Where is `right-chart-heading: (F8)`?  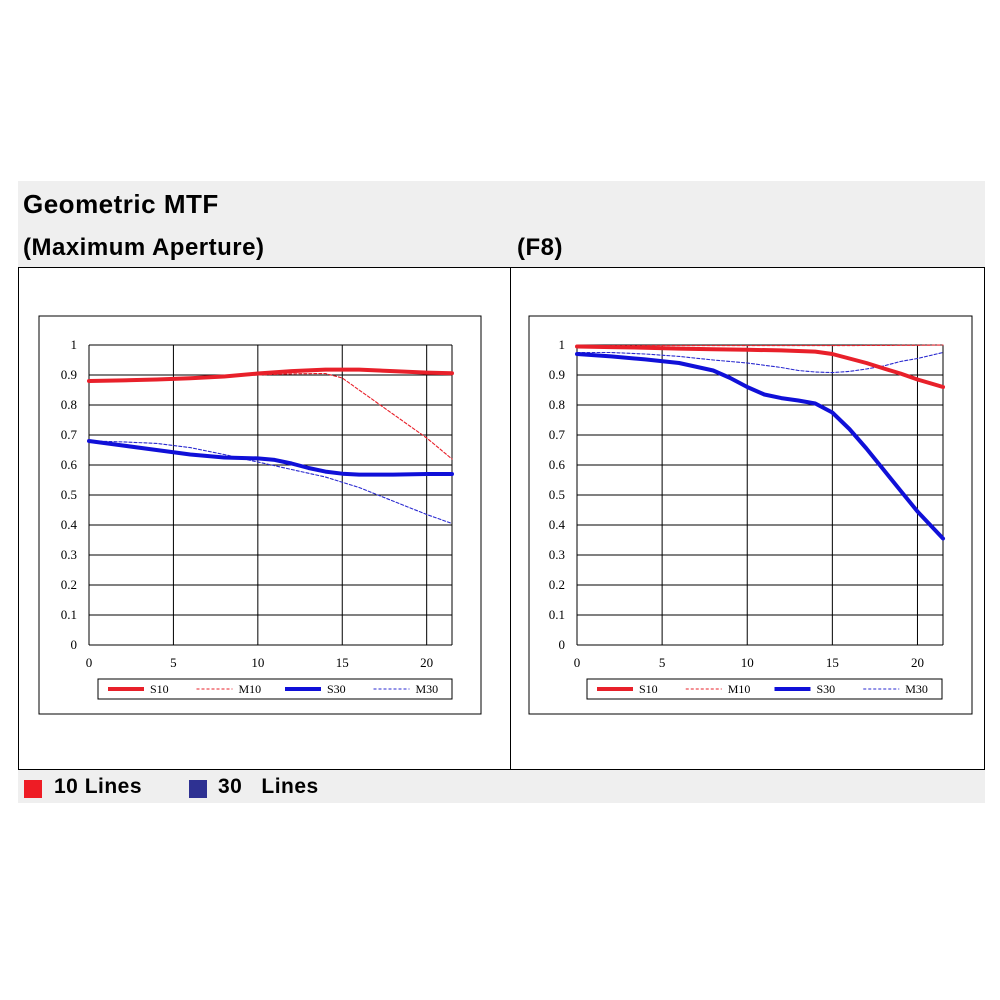 right-chart-heading: (F8) is located at coordinates (540, 247).